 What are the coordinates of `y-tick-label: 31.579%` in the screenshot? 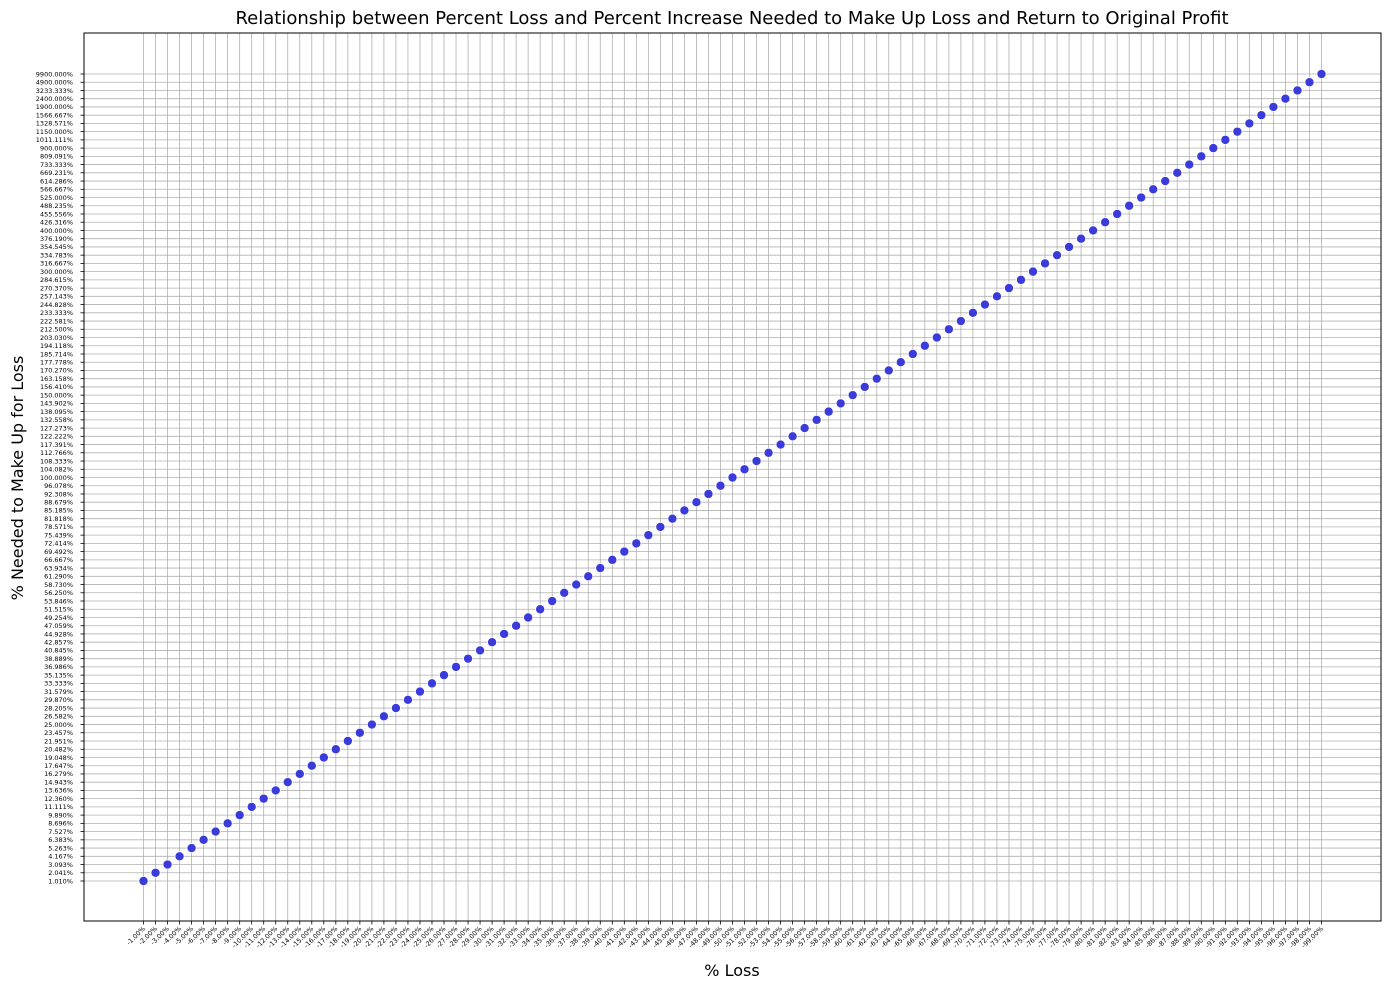 It's located at (58, 692).